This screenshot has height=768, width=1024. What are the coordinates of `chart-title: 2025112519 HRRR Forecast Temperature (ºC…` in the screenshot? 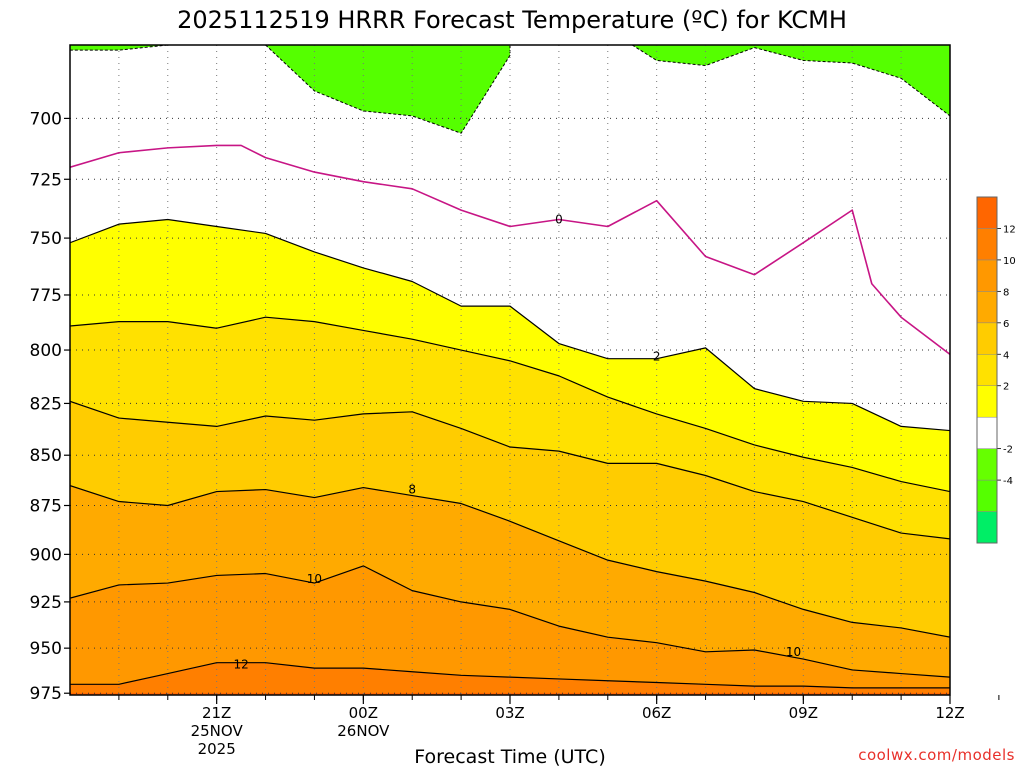 It's located at (512, 20).